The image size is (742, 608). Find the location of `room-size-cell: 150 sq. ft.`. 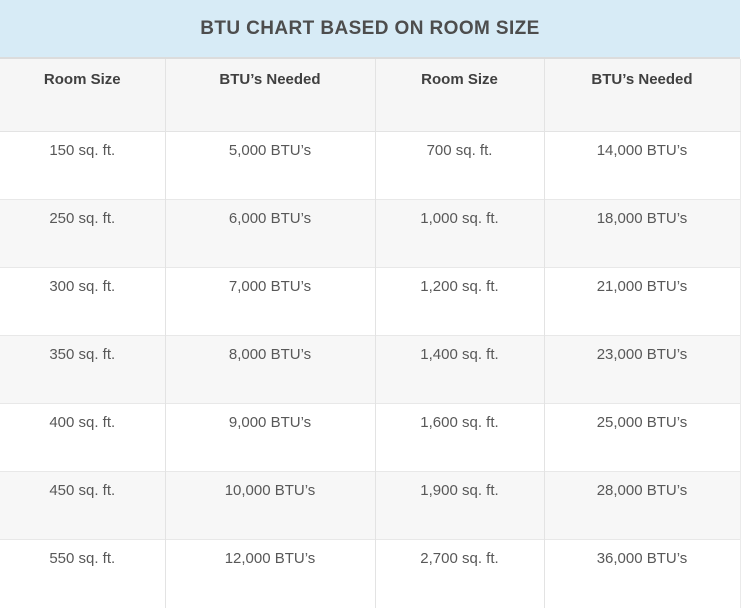

room-size-cell: 150 sq. ft. is located at coordinates (82, 165).